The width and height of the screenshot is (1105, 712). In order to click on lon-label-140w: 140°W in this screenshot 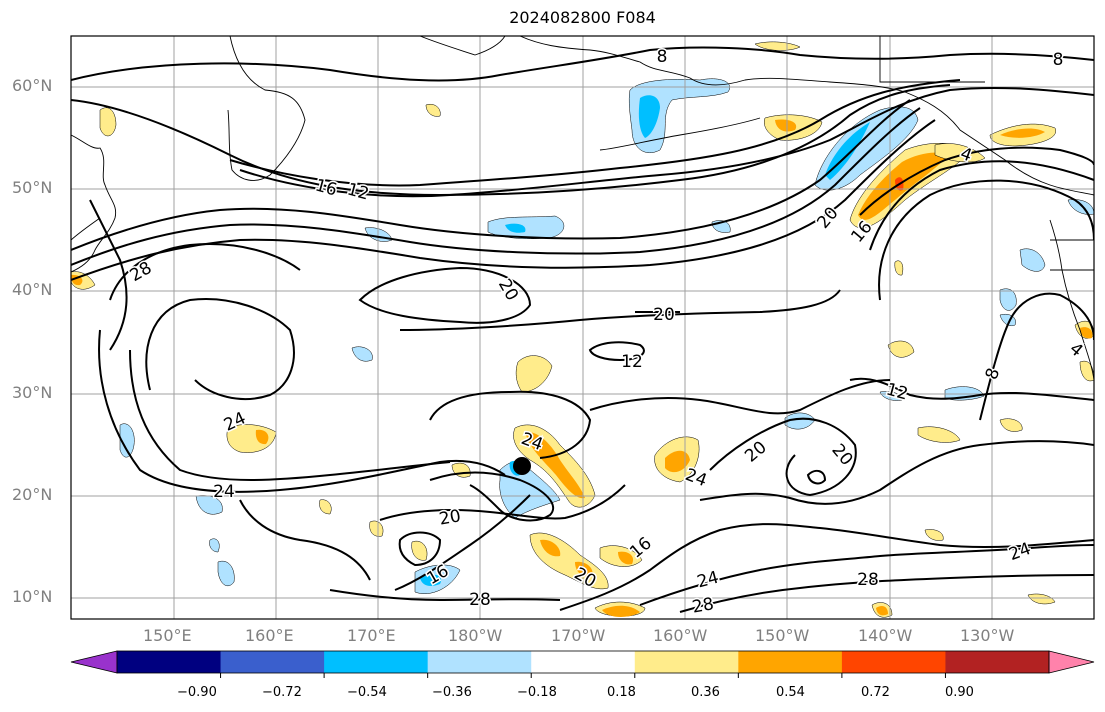, I will do `click(885, 635)`.